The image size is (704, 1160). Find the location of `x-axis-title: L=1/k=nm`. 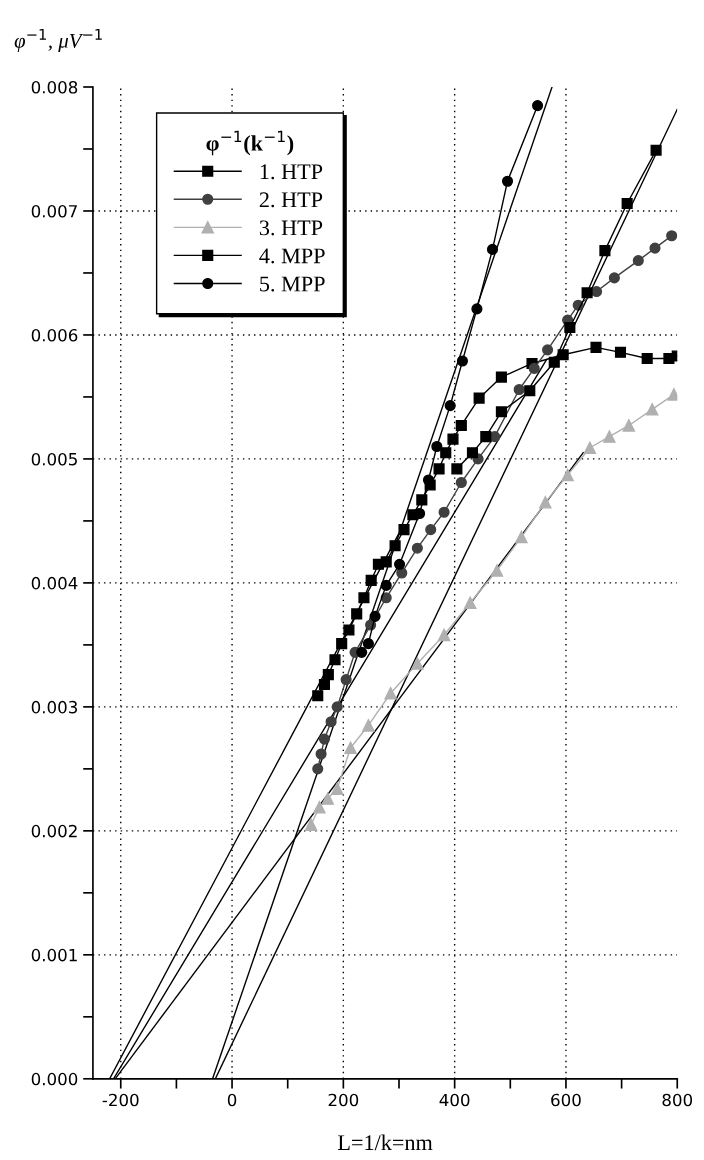

x-axis-title: L=1/k=nm is located at coordinates (385, 1142).